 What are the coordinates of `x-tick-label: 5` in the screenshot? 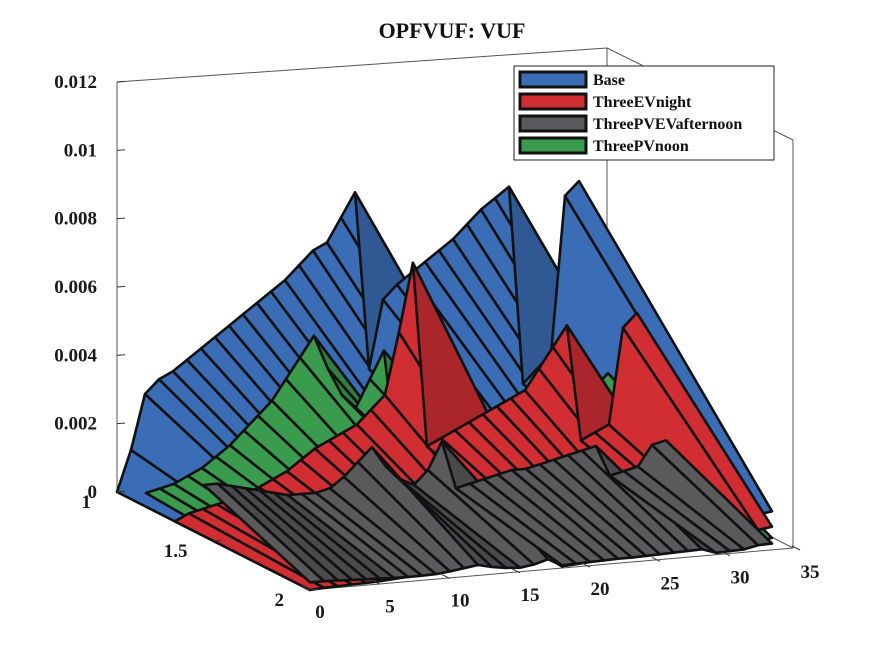 It's located at (390, 606).